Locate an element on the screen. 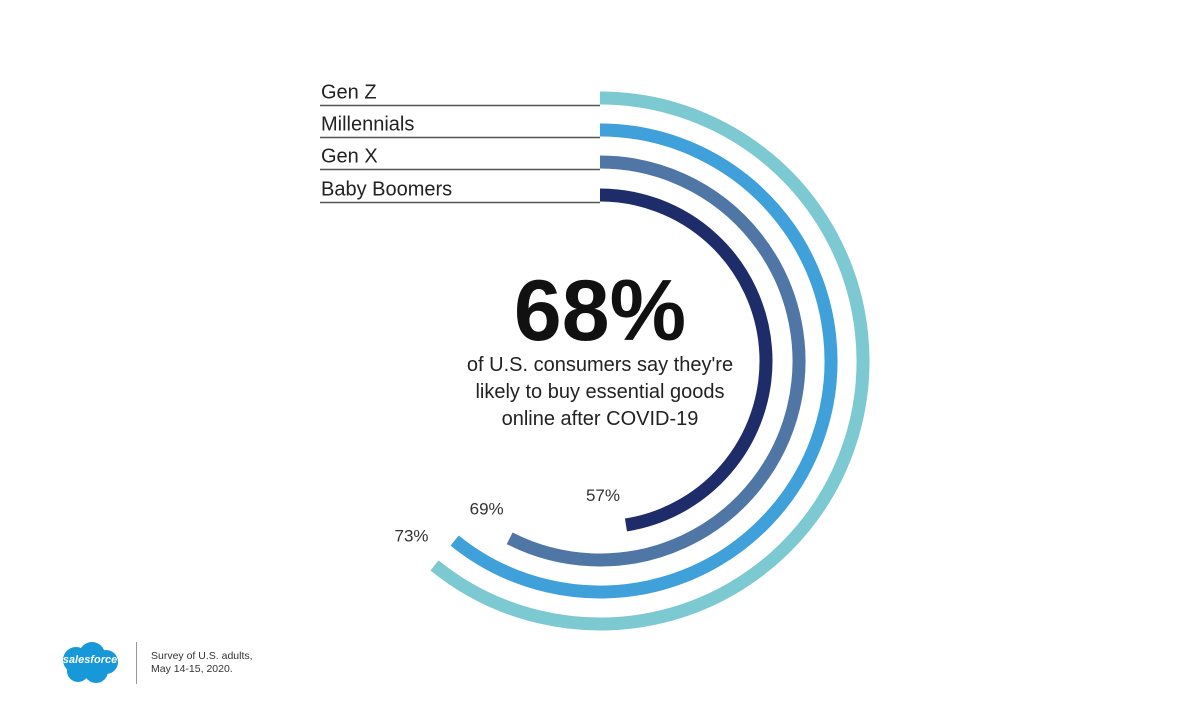 The image size is (1200, 715). survey-note-line-2: May 14-15, 2020. is located at coordinates (192, 669).